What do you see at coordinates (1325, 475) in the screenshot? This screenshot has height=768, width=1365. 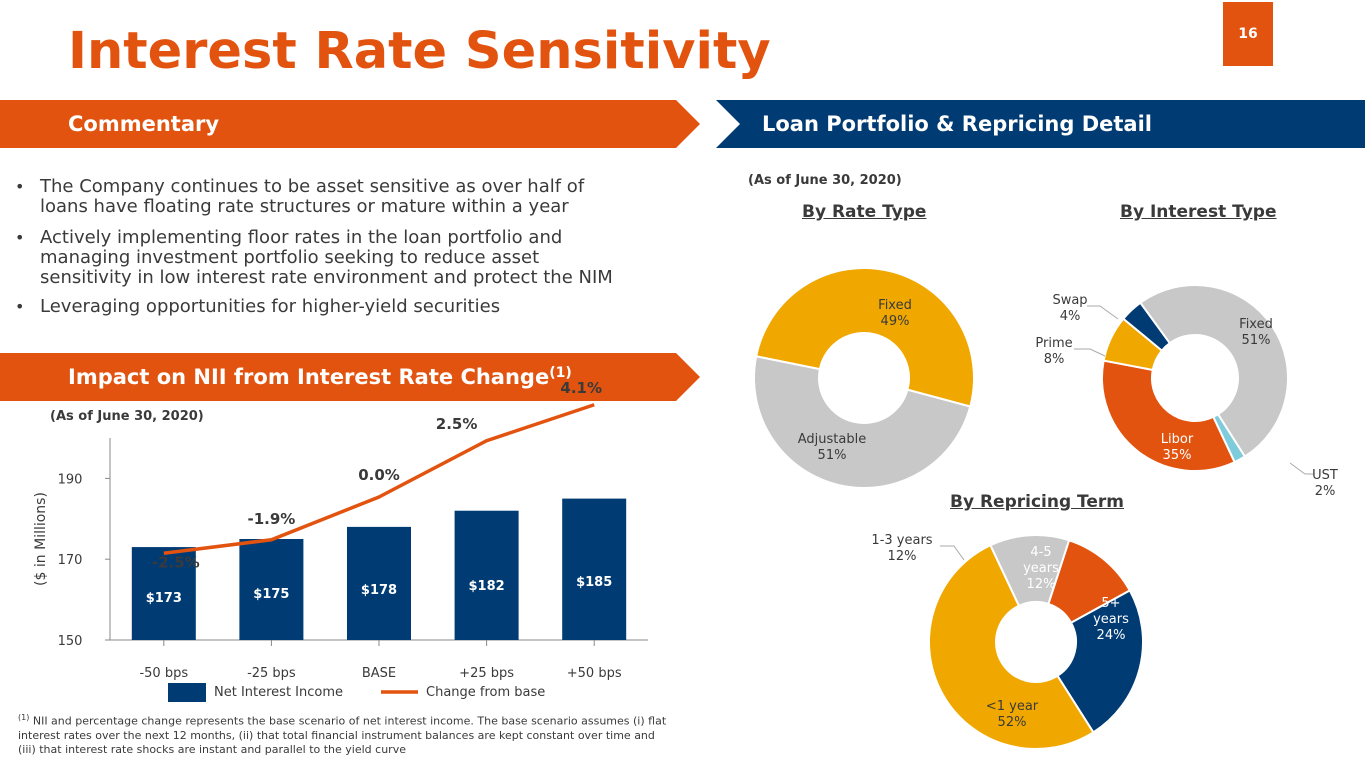 I see `slice-name-label: UST` at bounding box center [1325, 475].